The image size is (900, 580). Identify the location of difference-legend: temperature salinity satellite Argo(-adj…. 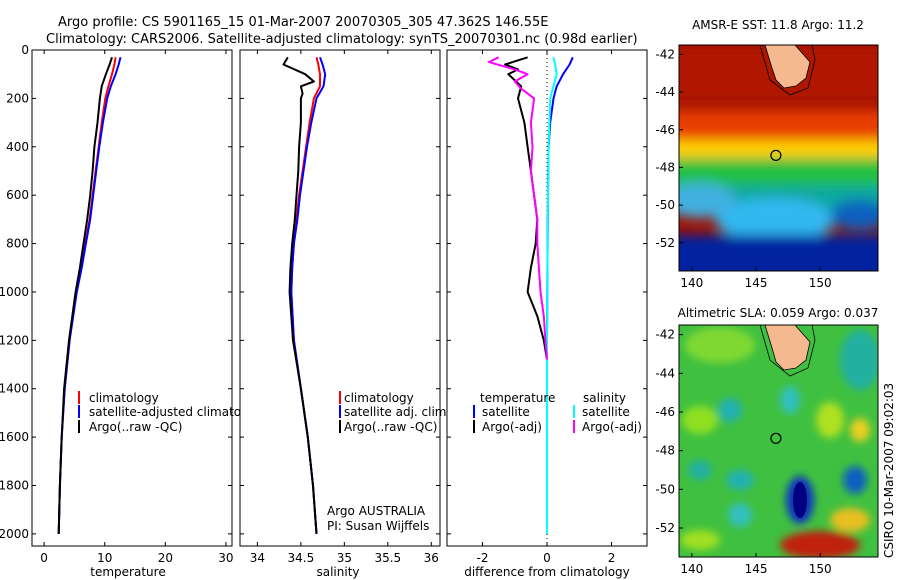
(557, 412).